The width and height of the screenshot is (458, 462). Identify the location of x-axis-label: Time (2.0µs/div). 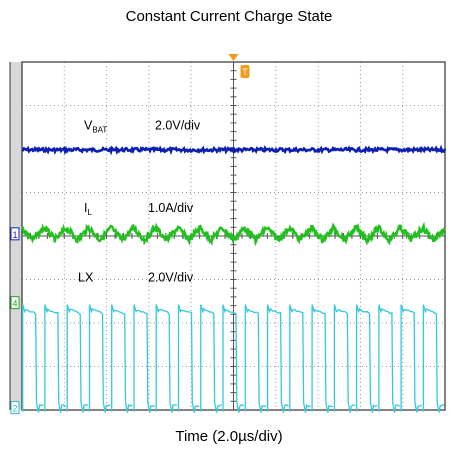
(229, 436).